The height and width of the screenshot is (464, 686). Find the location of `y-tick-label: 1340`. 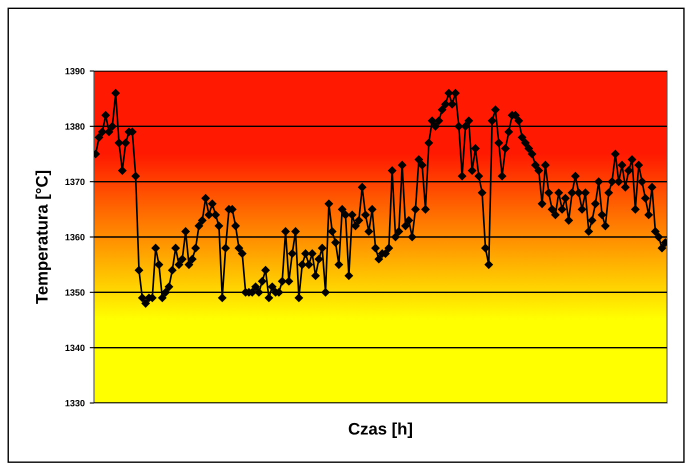

y-tick-label: 1340 is located at coordinates (75, 348).